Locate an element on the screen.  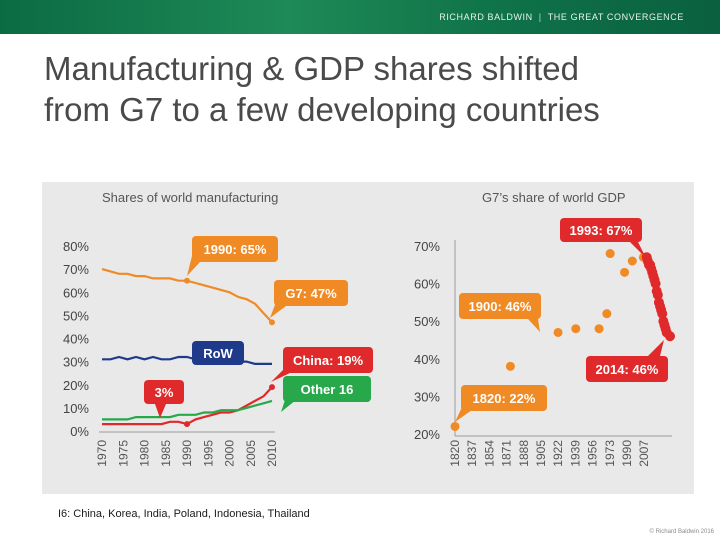
right-x-tick-label: 1922 is located at coordinates (558, 453).